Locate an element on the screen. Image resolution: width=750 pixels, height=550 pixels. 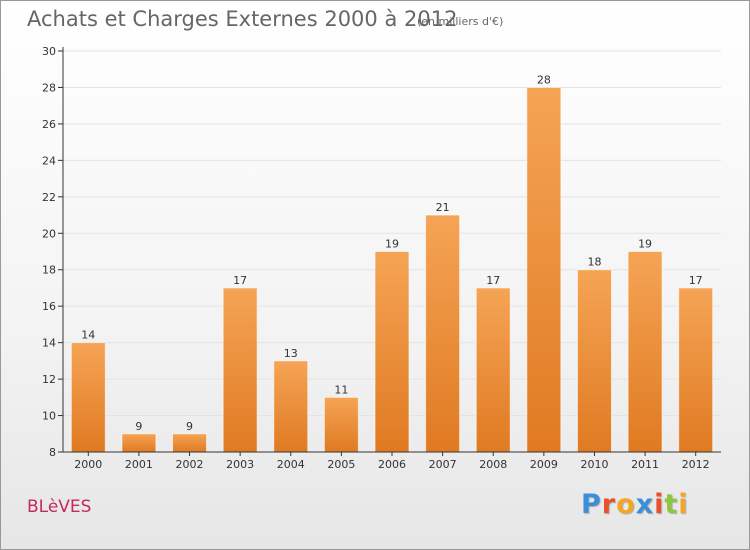
data-label: 28 is located at coordinates (544, 79).